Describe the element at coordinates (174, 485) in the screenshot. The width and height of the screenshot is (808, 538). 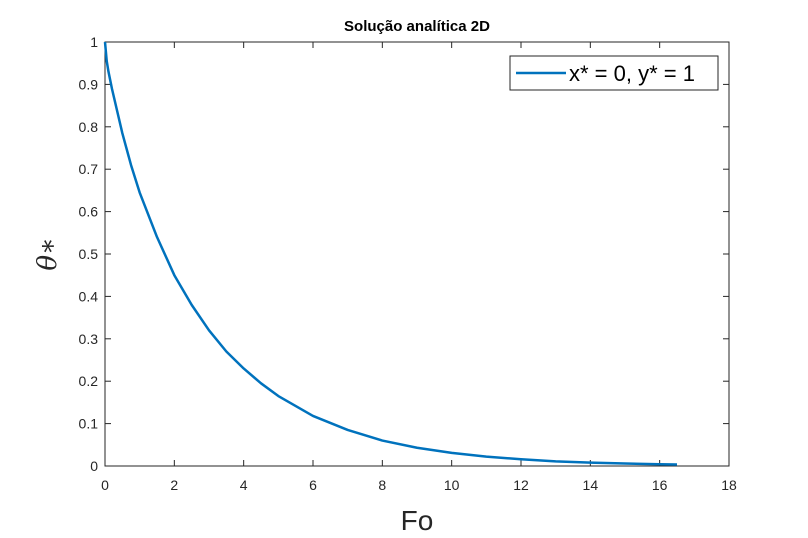
I see `x-tick-label: 2` at that location.